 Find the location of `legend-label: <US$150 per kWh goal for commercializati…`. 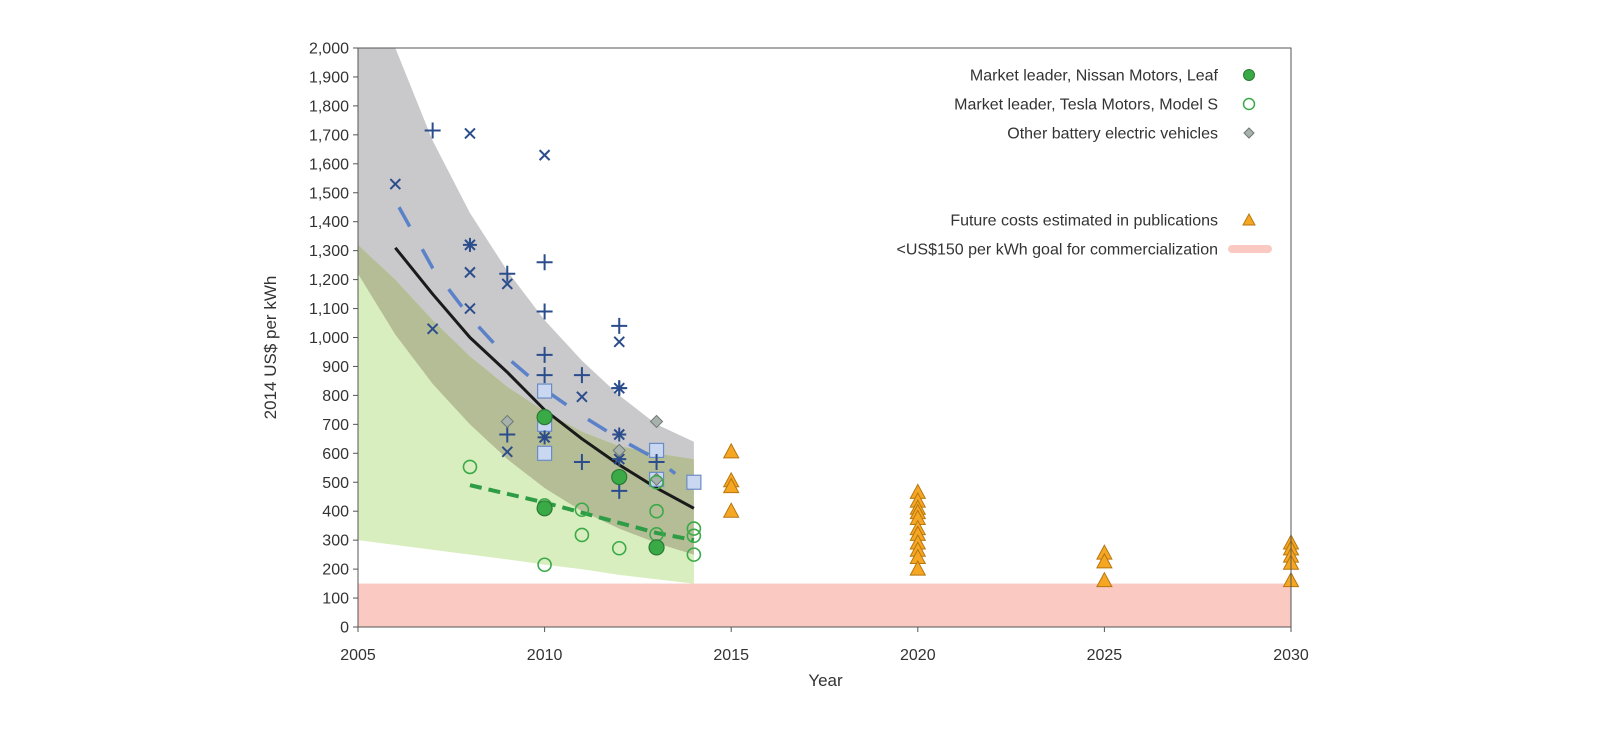

legend-label: <US$150 per kWh goal for commercializati… is located at coordinates (1057, 250).